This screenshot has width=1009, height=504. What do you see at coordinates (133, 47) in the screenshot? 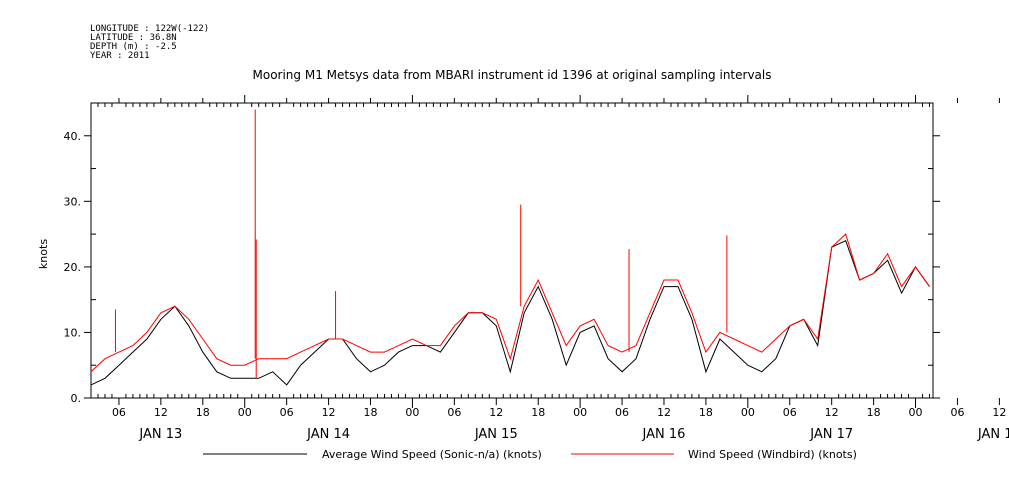
I see `meta-depth: DEPTH (m) : -2.5` at bounding box center [133, 47].